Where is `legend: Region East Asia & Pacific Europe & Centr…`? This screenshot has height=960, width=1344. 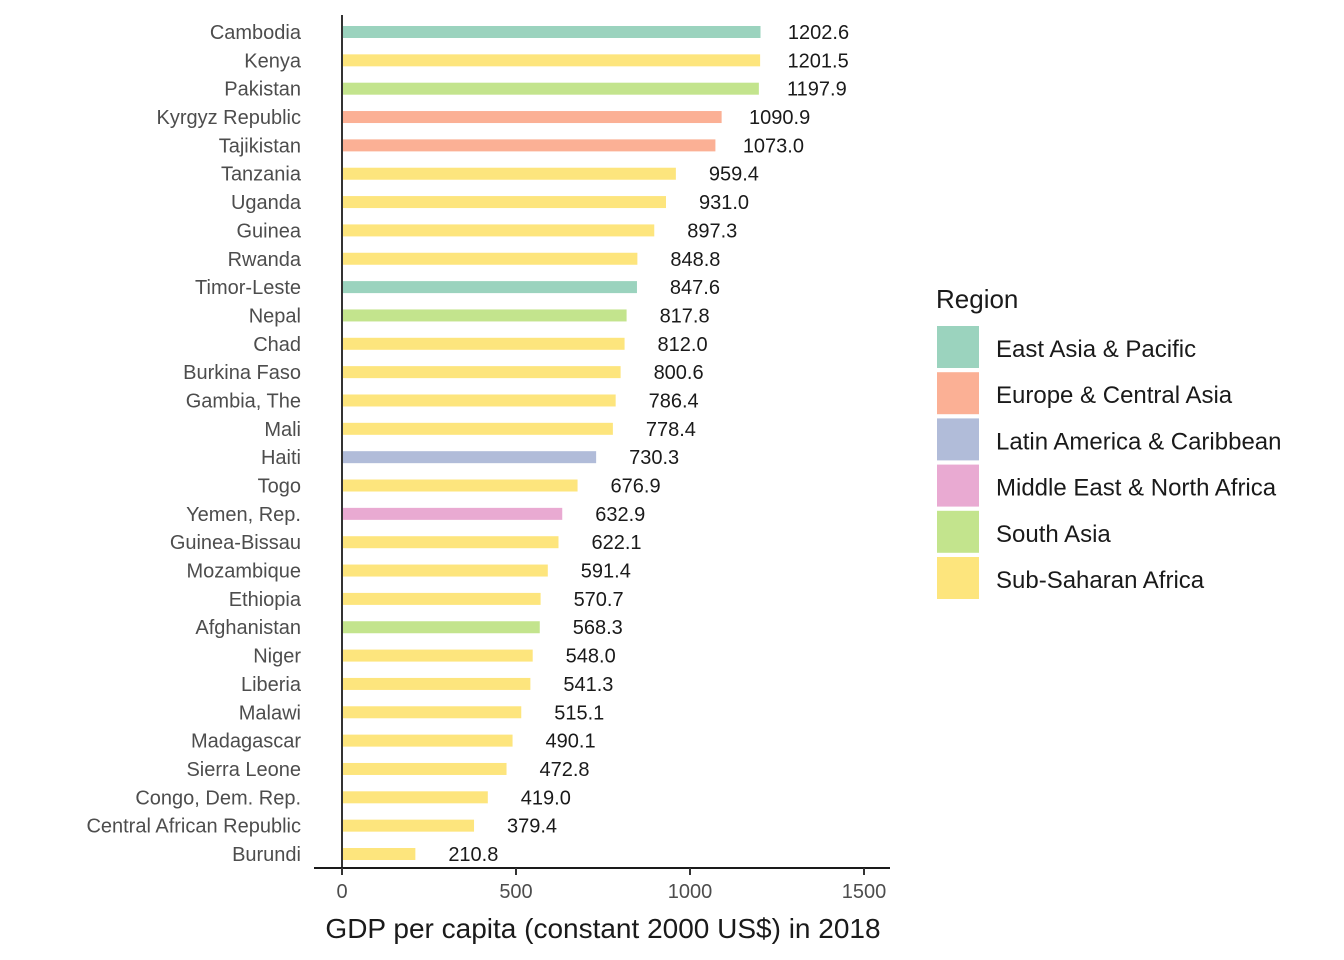
legend: Region East Asia & Pacific Europe & Centr… is located at coordinates (1109, 441).